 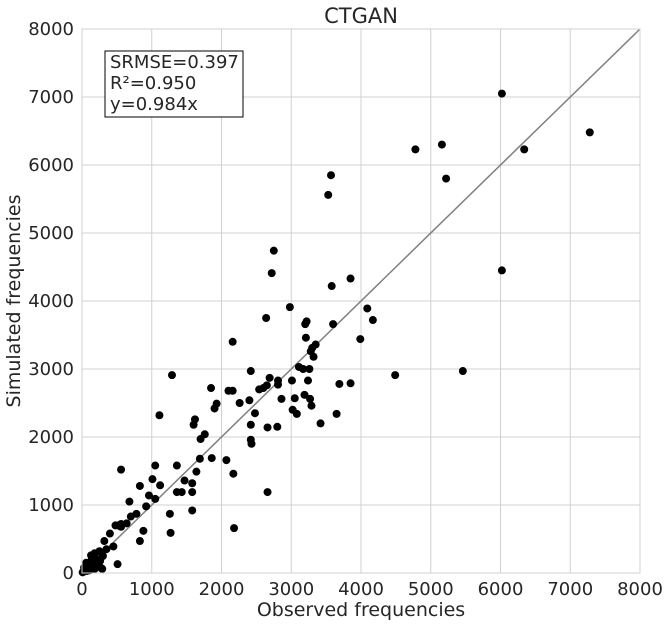 What do you see at coordinates (154, 104) in the screenshot?
I see `annotation-equation: y=0.984x` at bounding box center [154, 104].